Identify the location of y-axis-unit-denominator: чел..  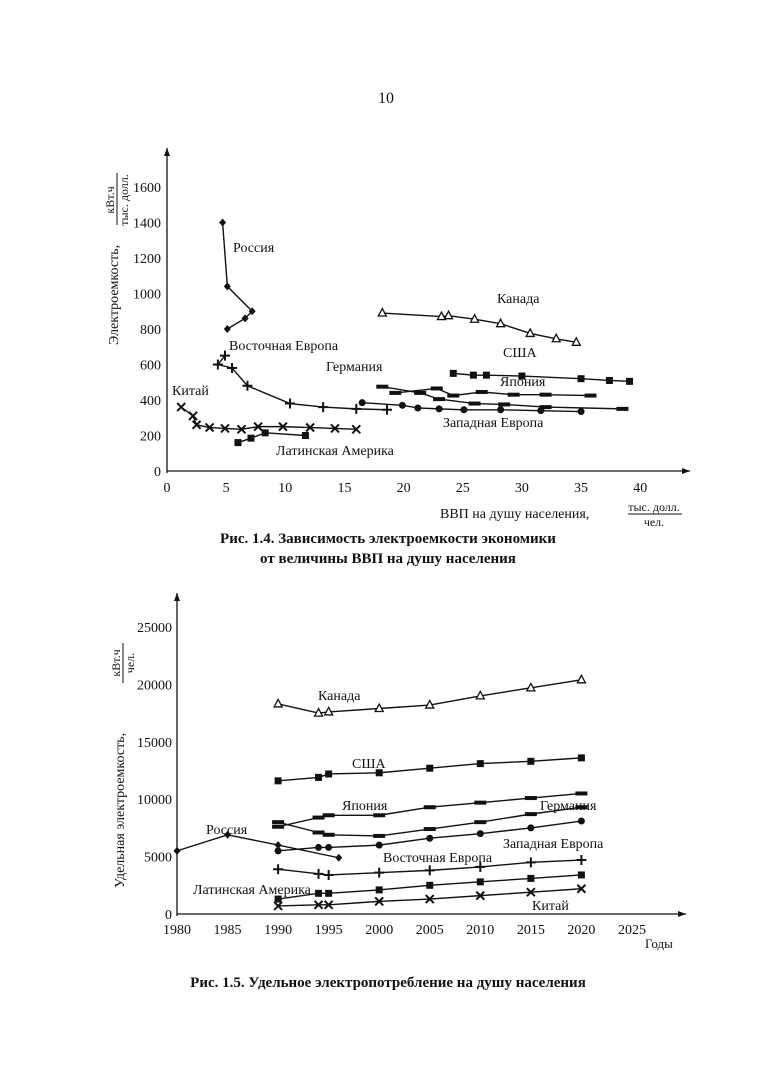
(130, 663).